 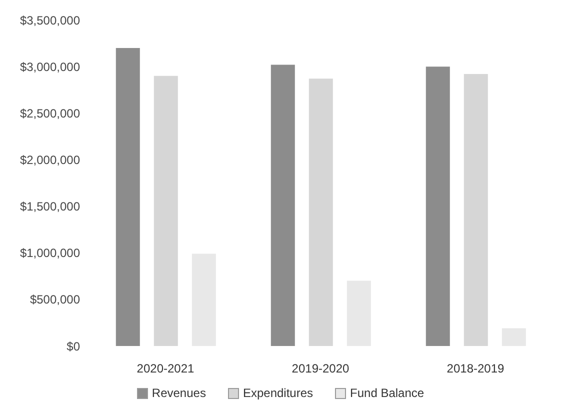 I want to click on y-tick-label: $500,000, so click(x=55, y=299).